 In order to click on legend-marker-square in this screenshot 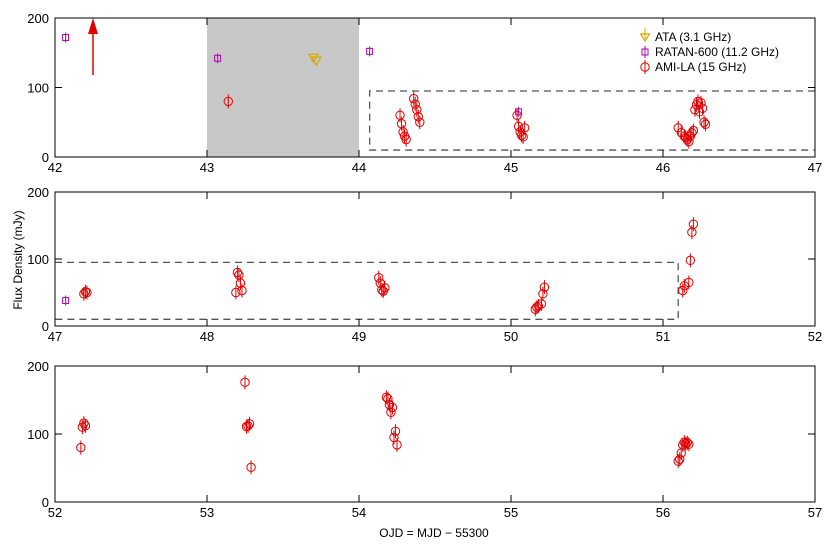, I will do `click(645, 52)`.